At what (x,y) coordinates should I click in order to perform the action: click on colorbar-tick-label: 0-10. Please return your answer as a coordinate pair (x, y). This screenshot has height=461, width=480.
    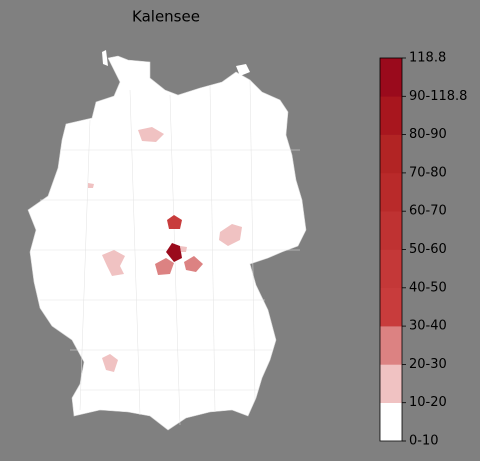
    Looking at the image, I should click on (424, 441).